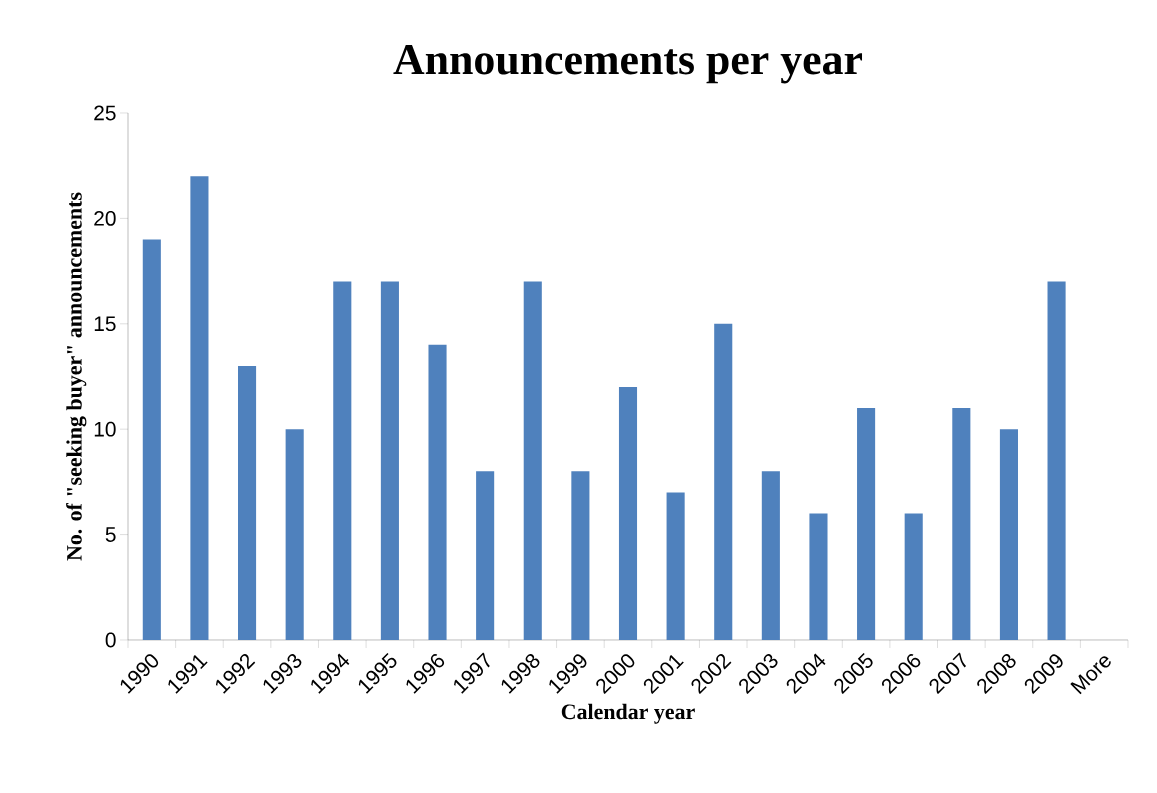 This screenshot has width=1157, height=793. Describe the element at coordinates (105, 113) in the screenshot. I see `y-tick-label: 25` at that location.